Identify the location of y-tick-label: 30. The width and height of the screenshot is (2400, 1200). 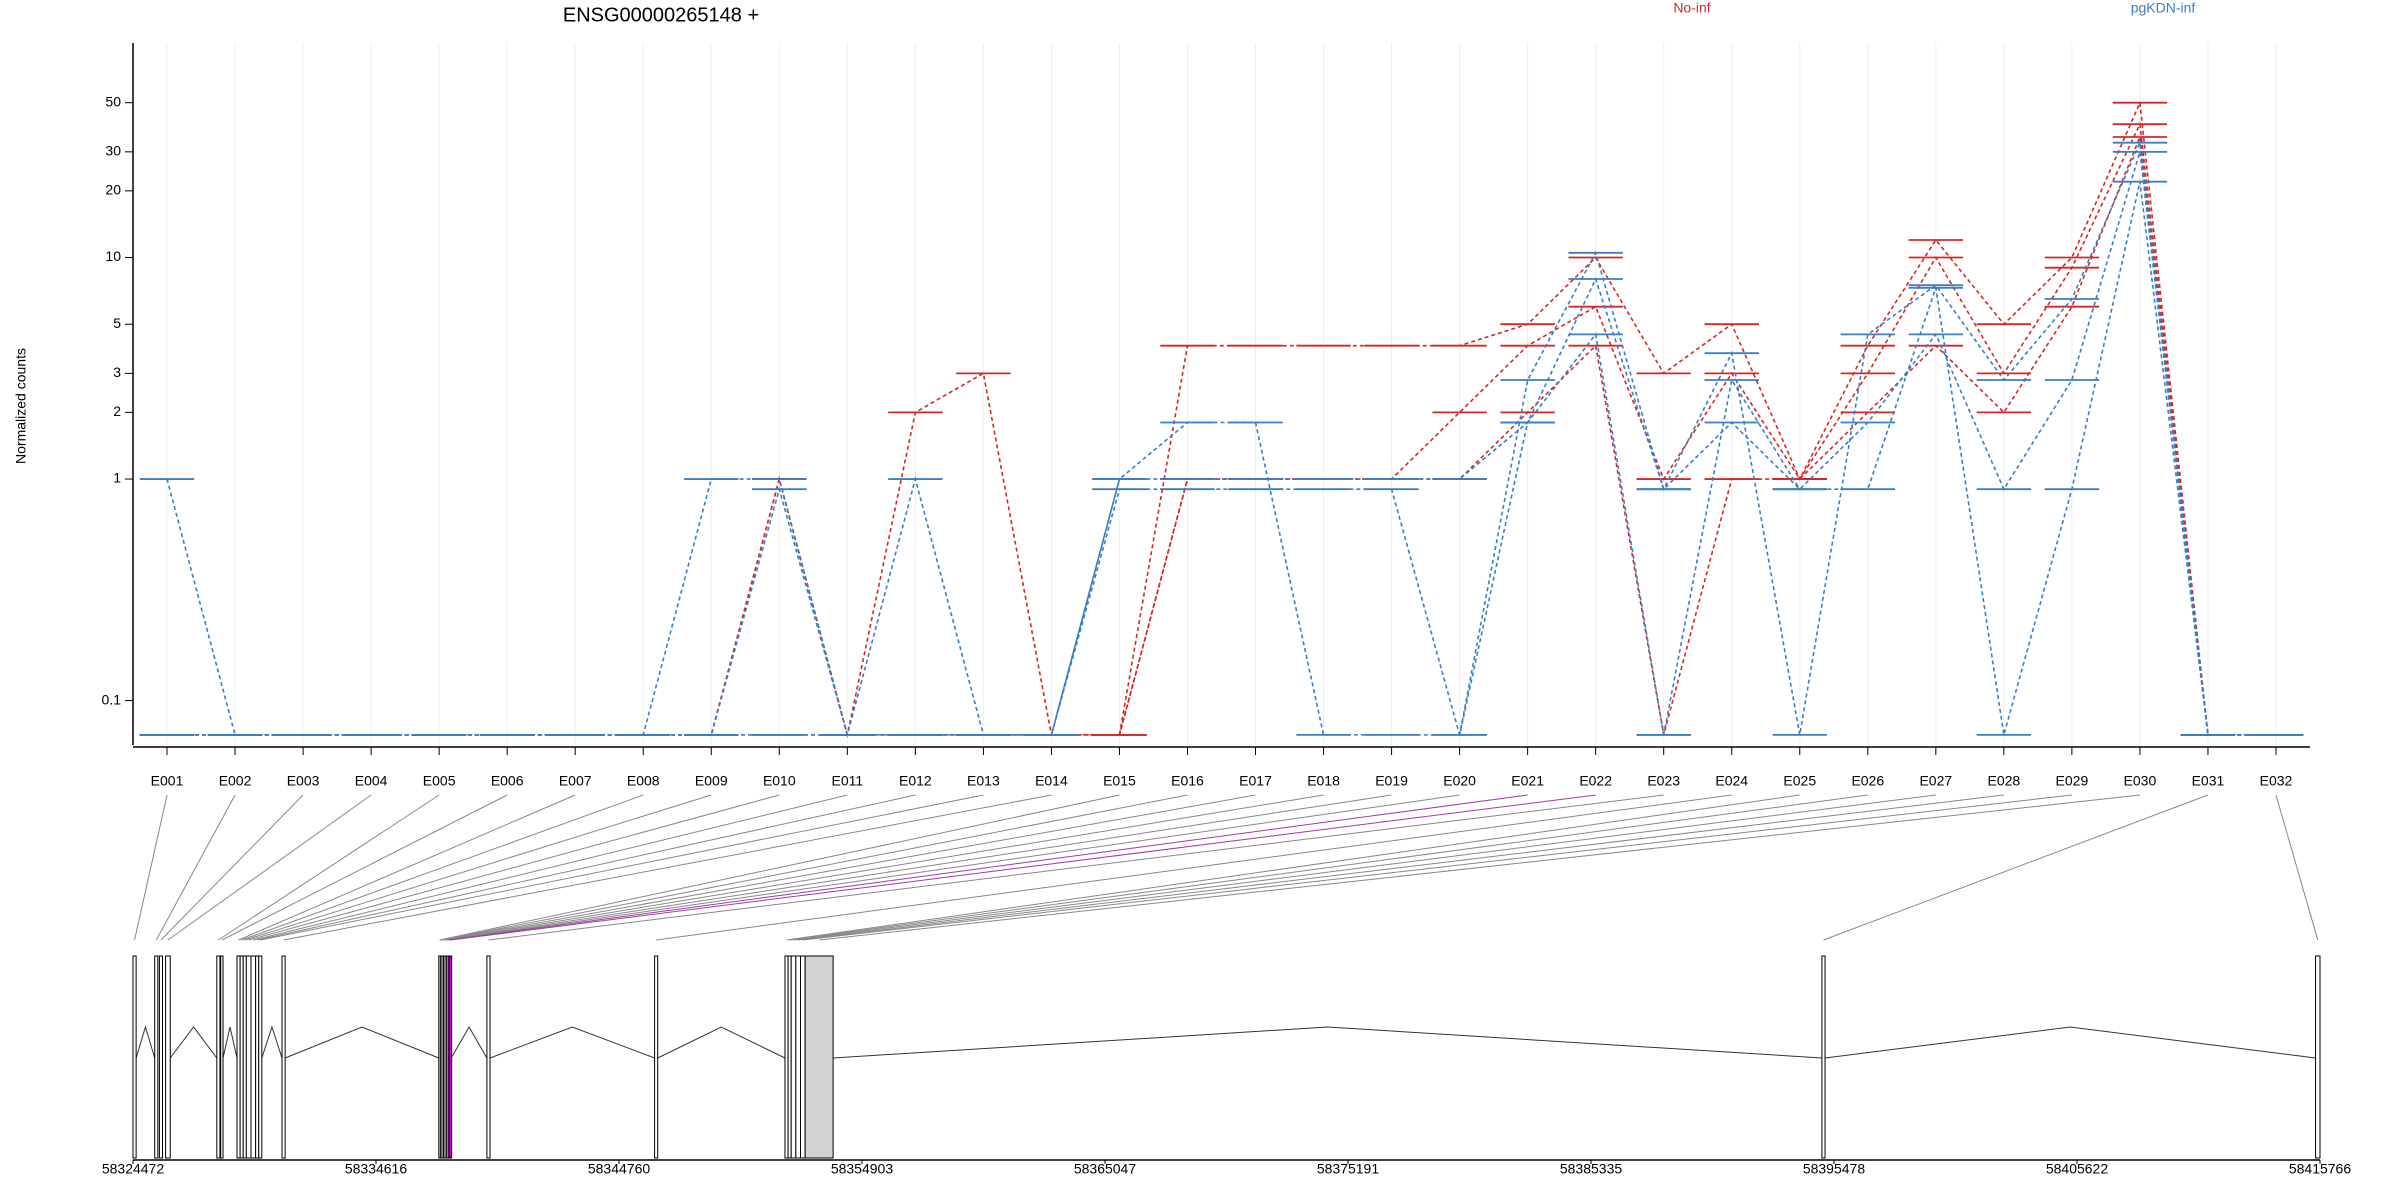
(113, 151).